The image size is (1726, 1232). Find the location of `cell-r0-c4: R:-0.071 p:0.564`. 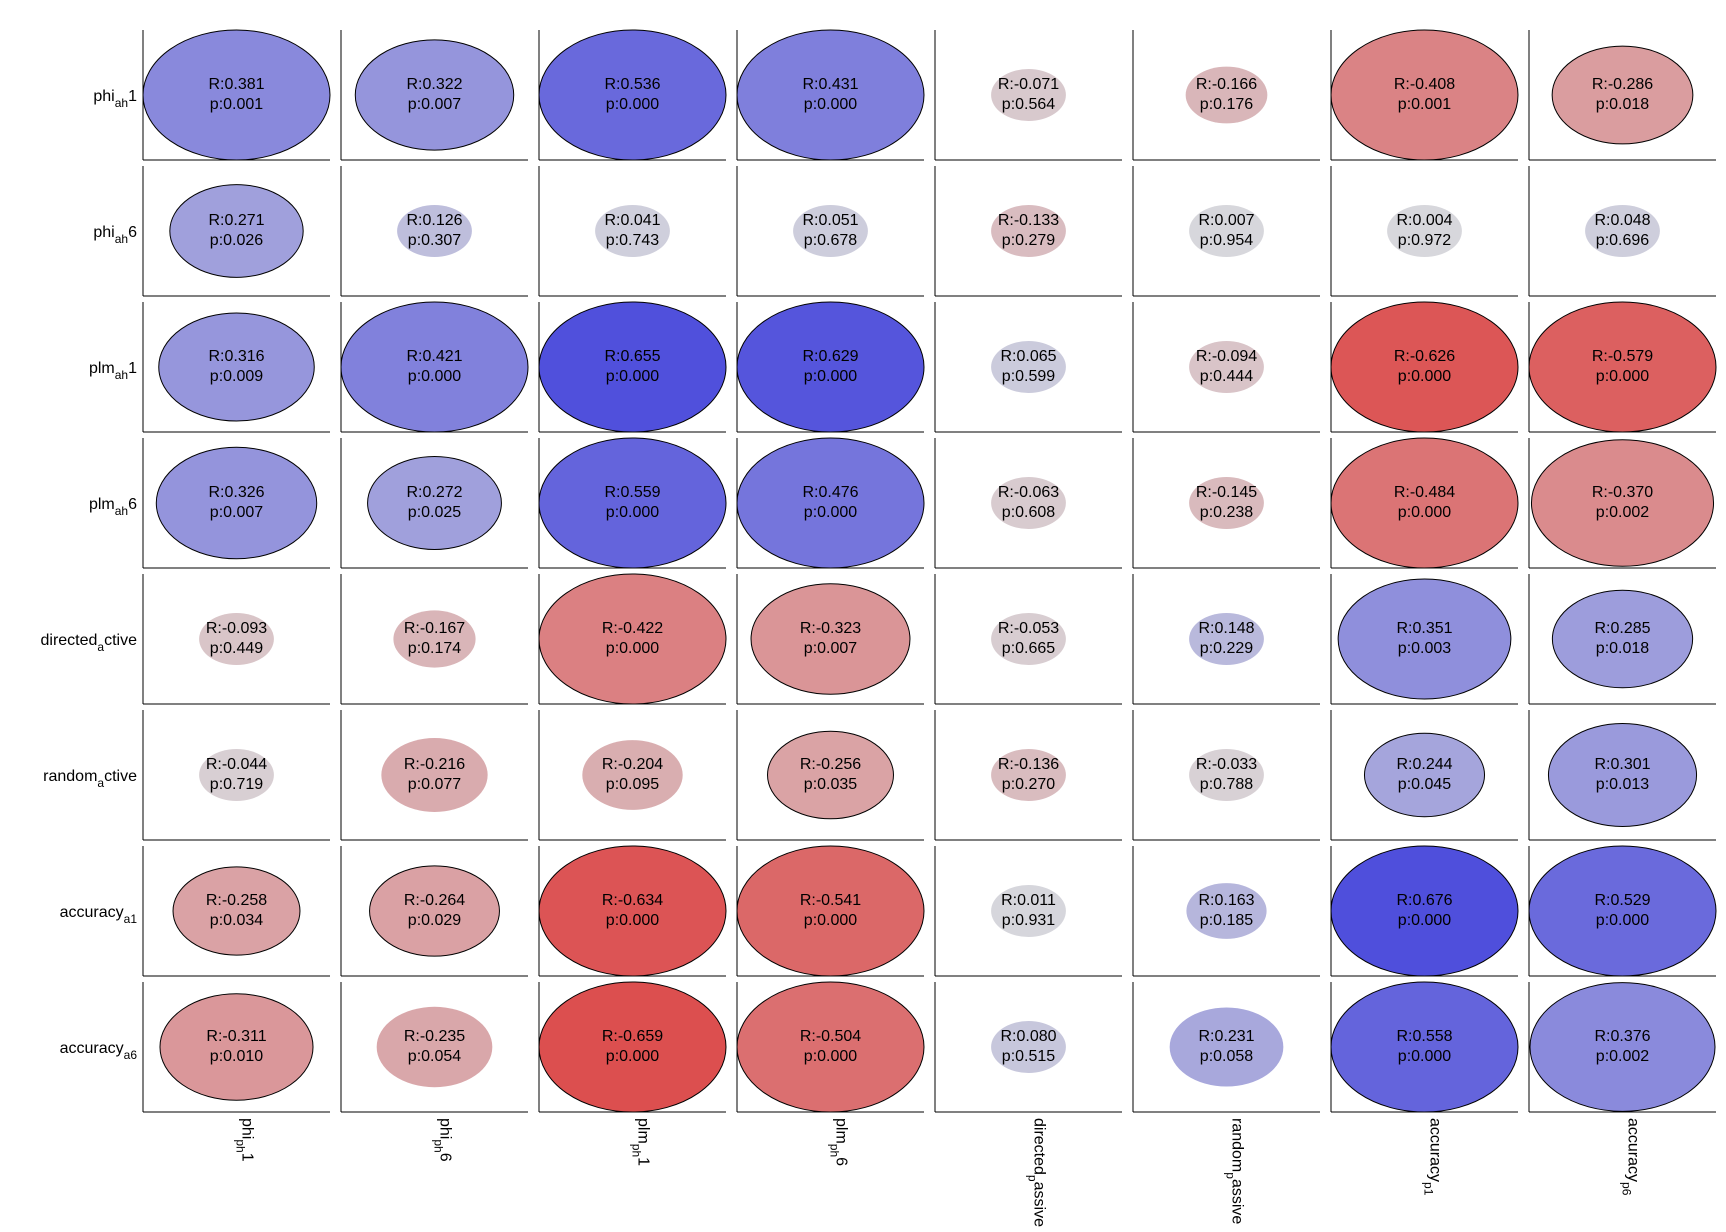

cell-r0-c4: R:-0.071 p:0.564 is located at coordinates (1028, 95).